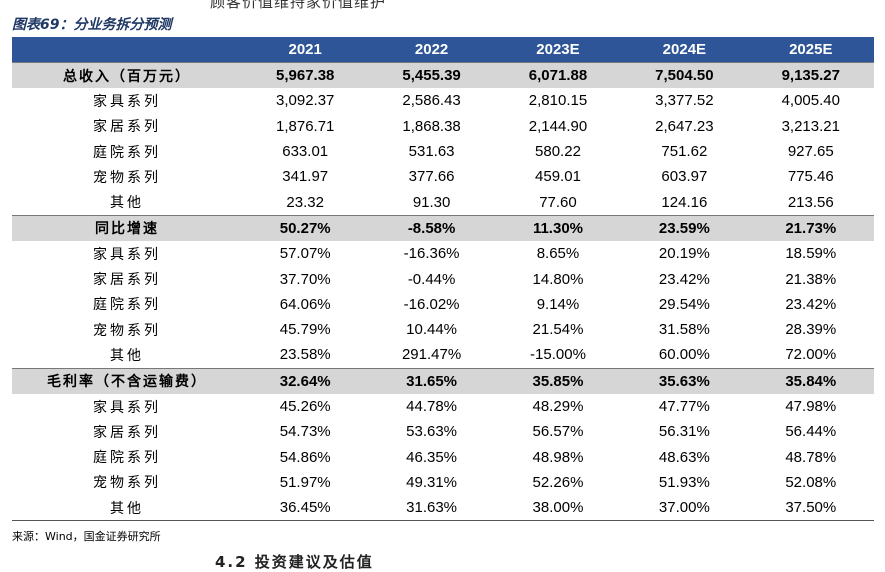 The image size is (885, 572). What do you see at coordinates (558, 330) in the screenshot?
I see `value-cell: 21.54%` at bounding box center [558, 330].